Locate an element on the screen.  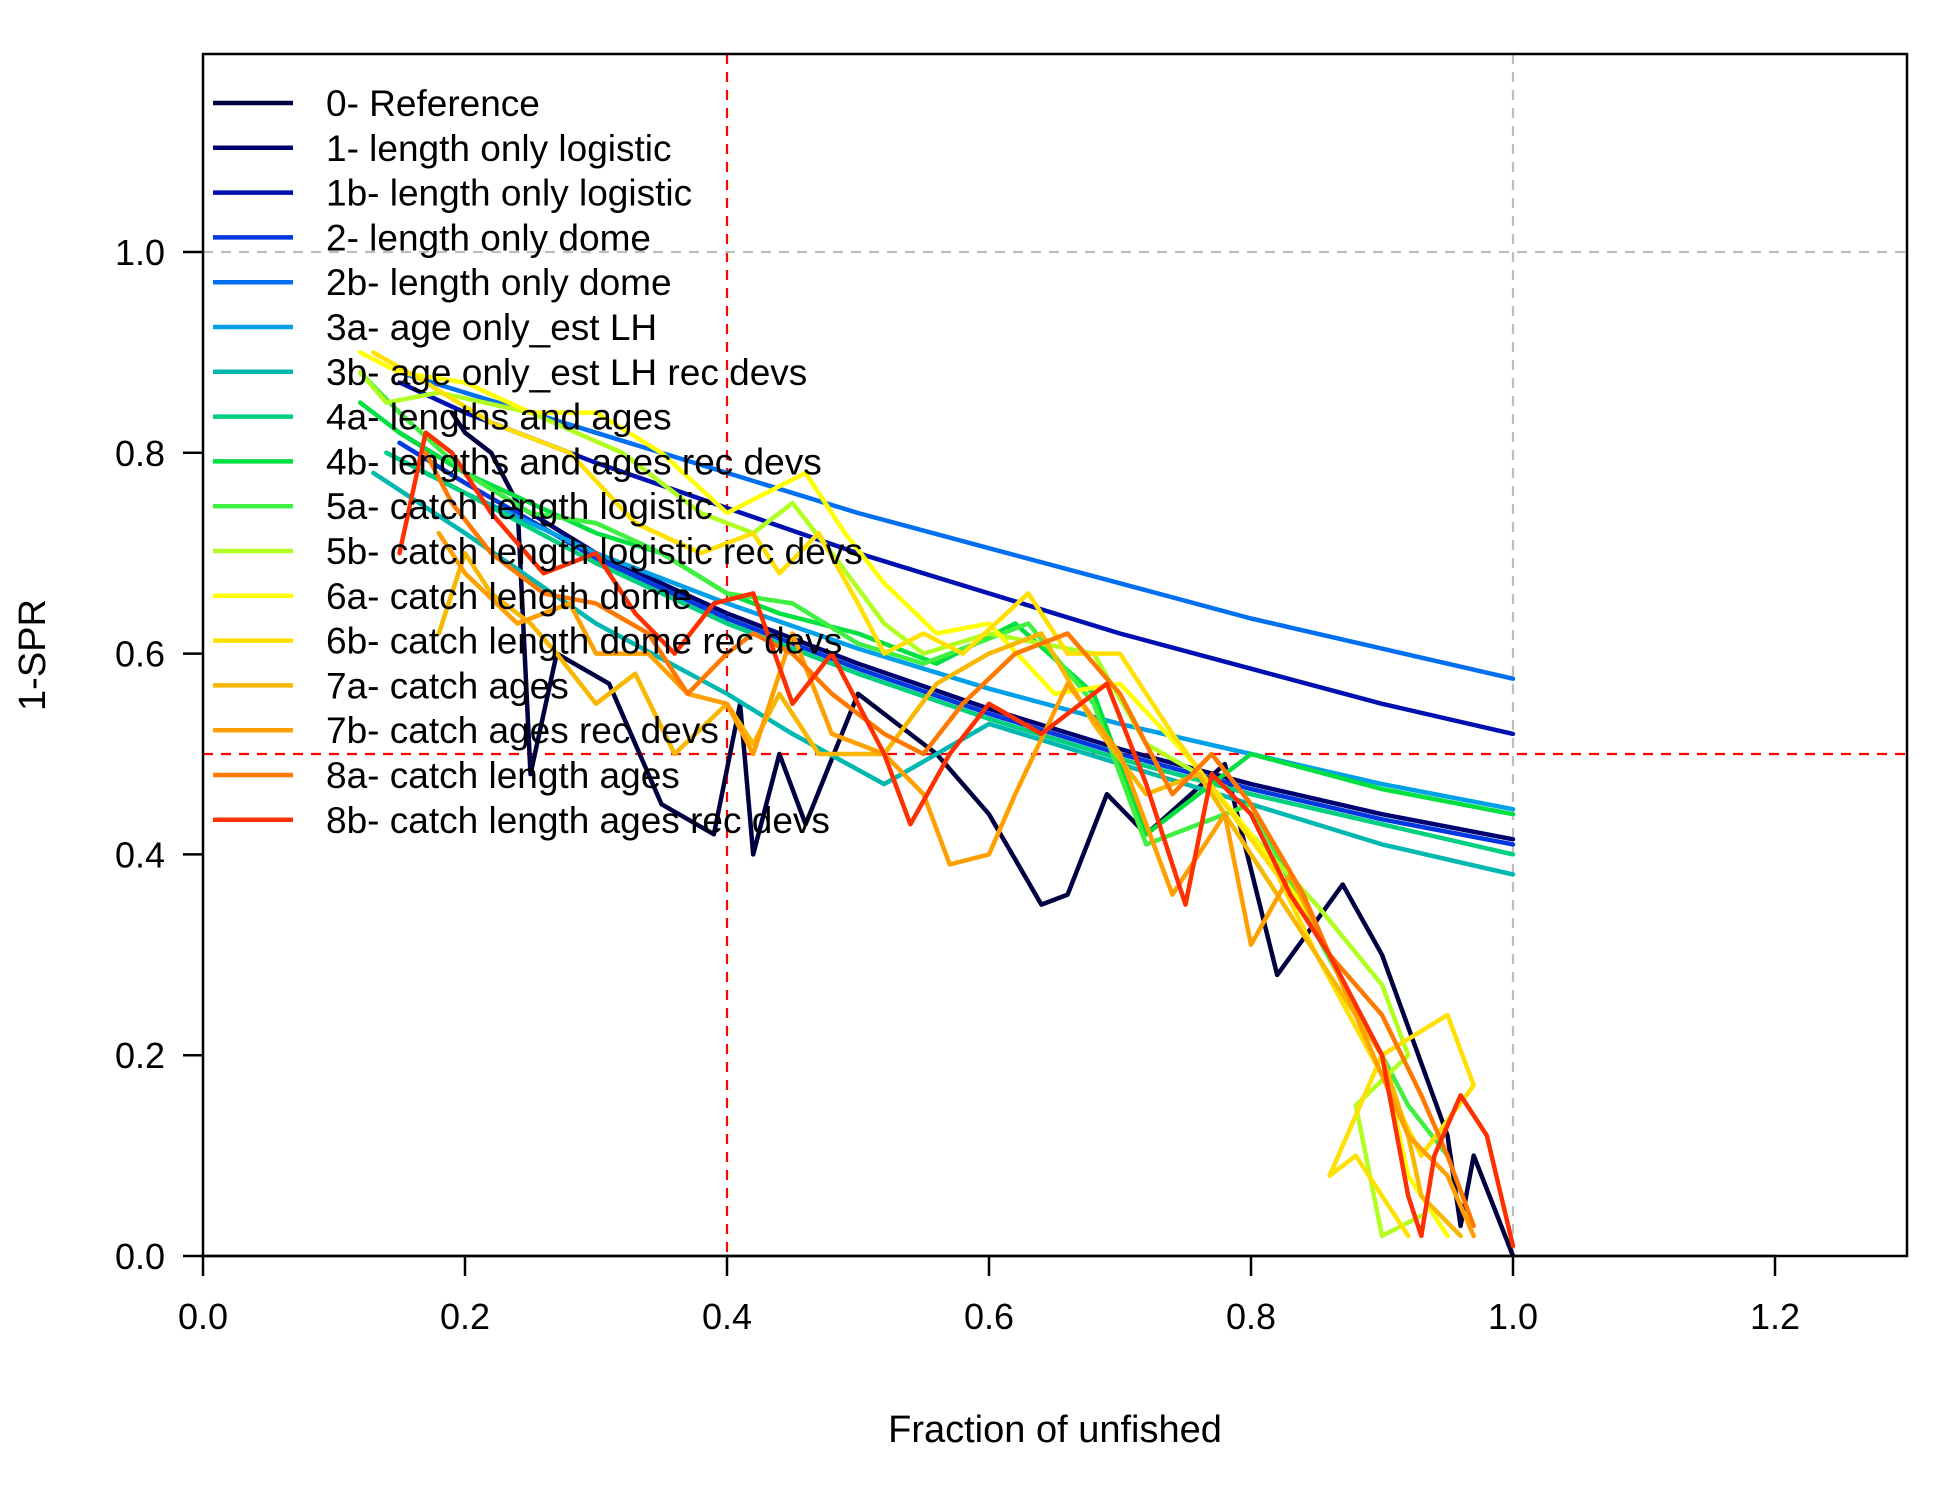
legend-label-8: 4b- lengths and ages rec devs is located at coordinates (574, 461).